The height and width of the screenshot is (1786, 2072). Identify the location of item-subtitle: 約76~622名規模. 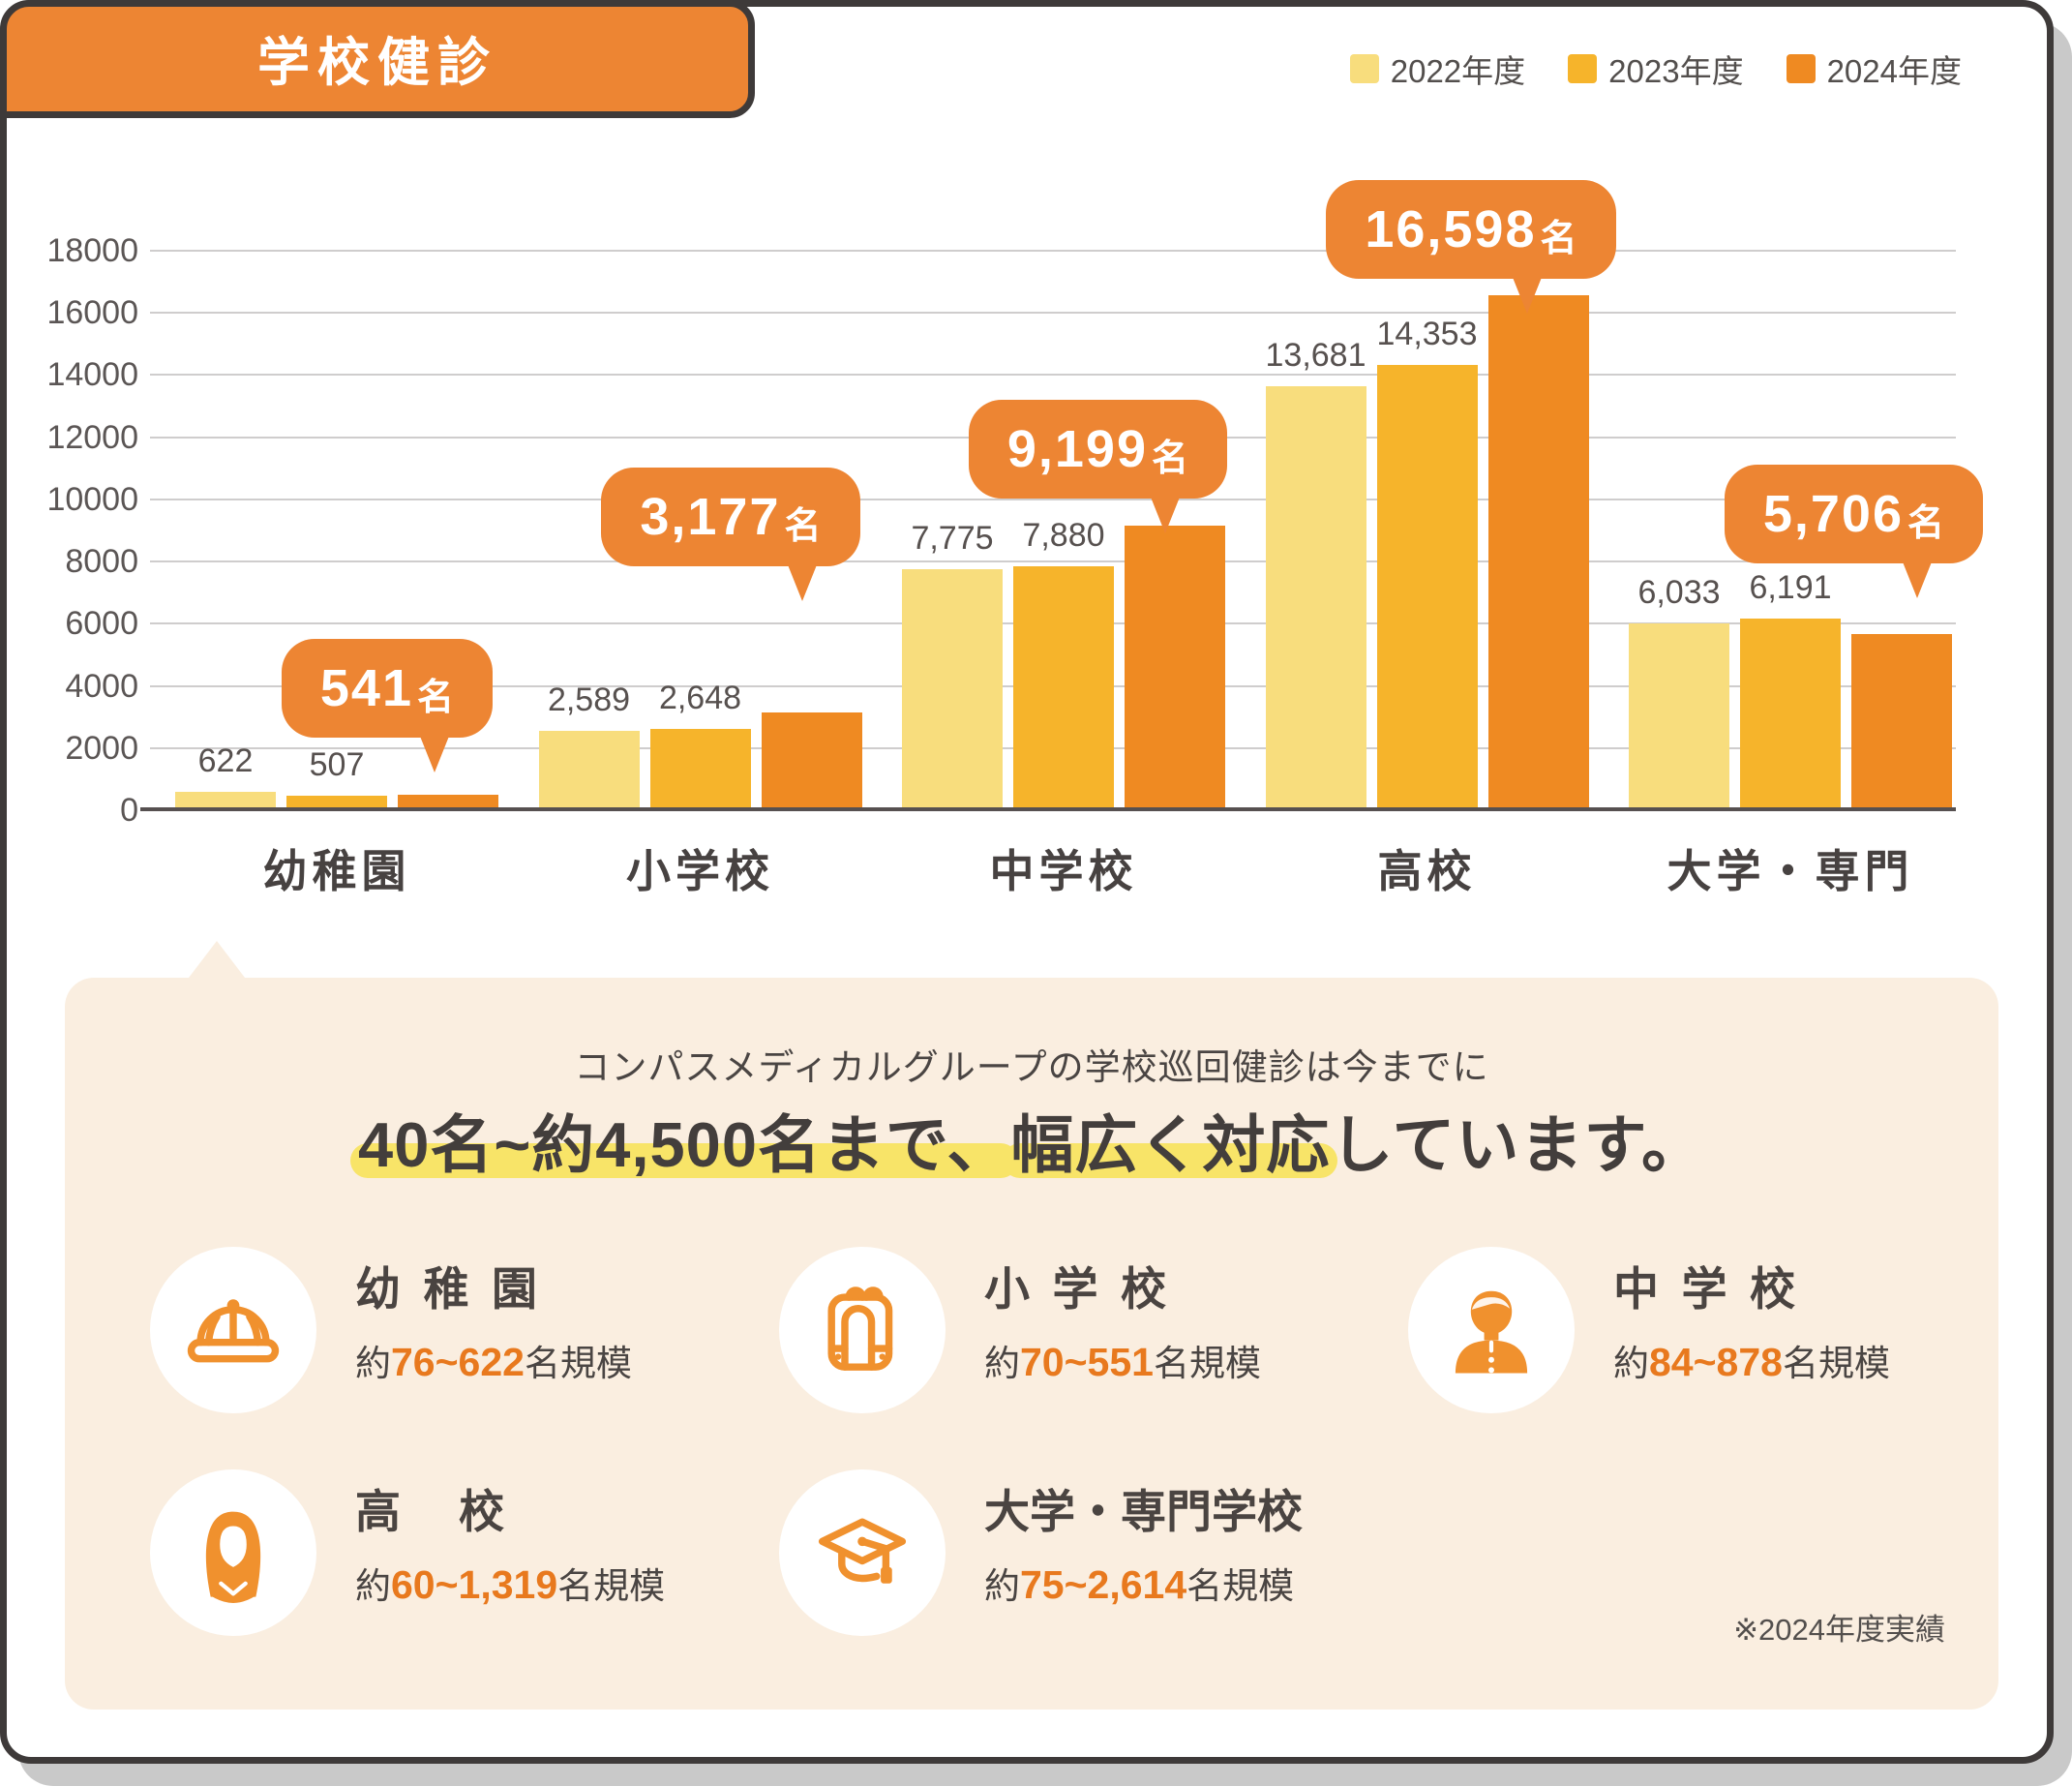
(493, 1360).